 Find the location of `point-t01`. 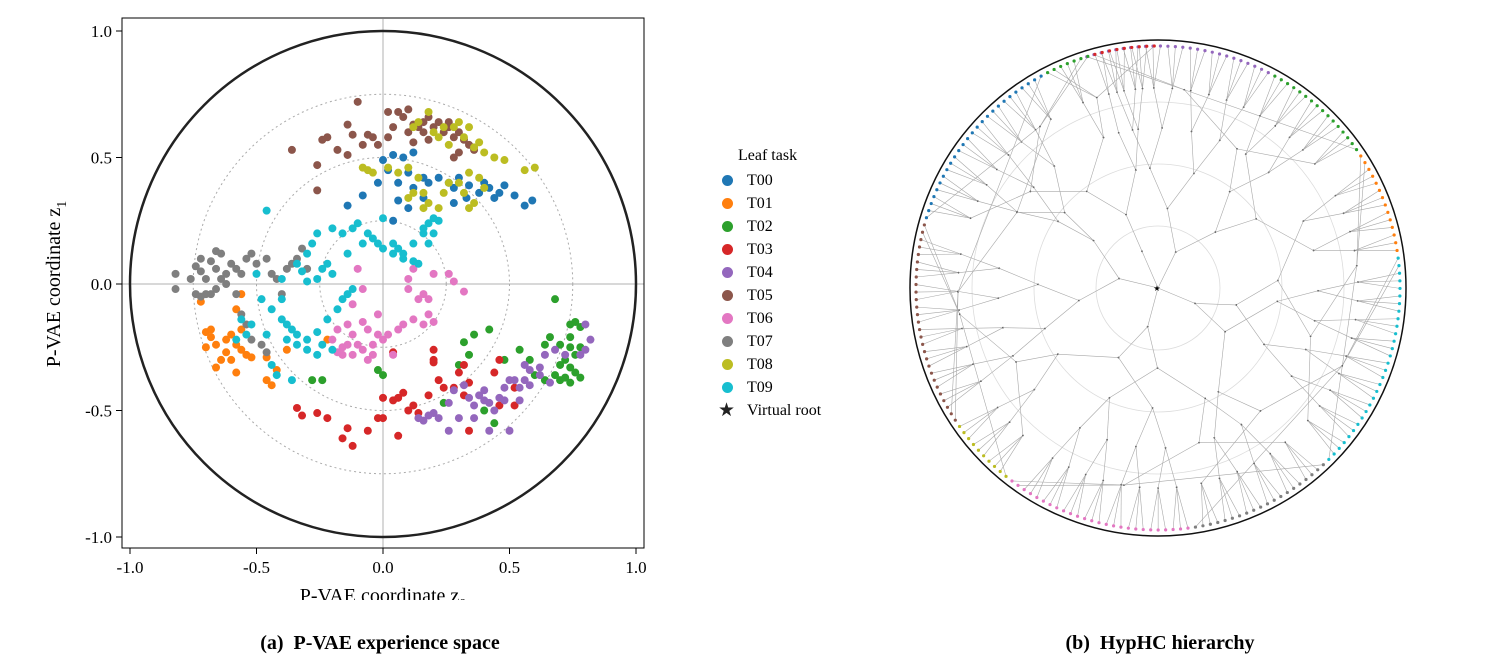

point-t01 is located at coordinates (205, 347).